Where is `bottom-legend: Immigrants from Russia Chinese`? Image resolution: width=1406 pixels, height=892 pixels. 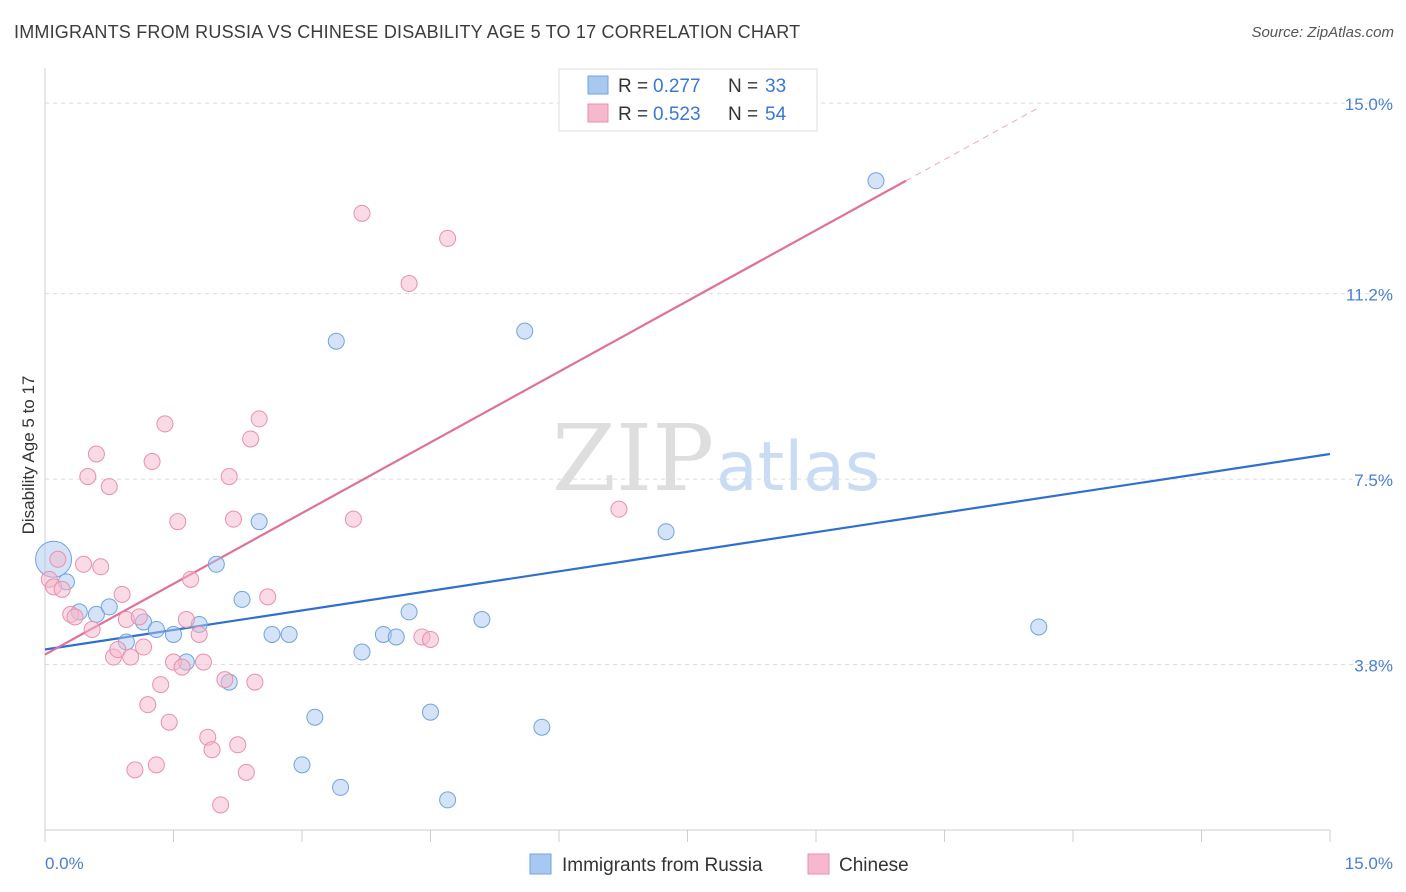 bottom-legend: Immigrants from Russia Chinese is located at coordinates (719, 864).